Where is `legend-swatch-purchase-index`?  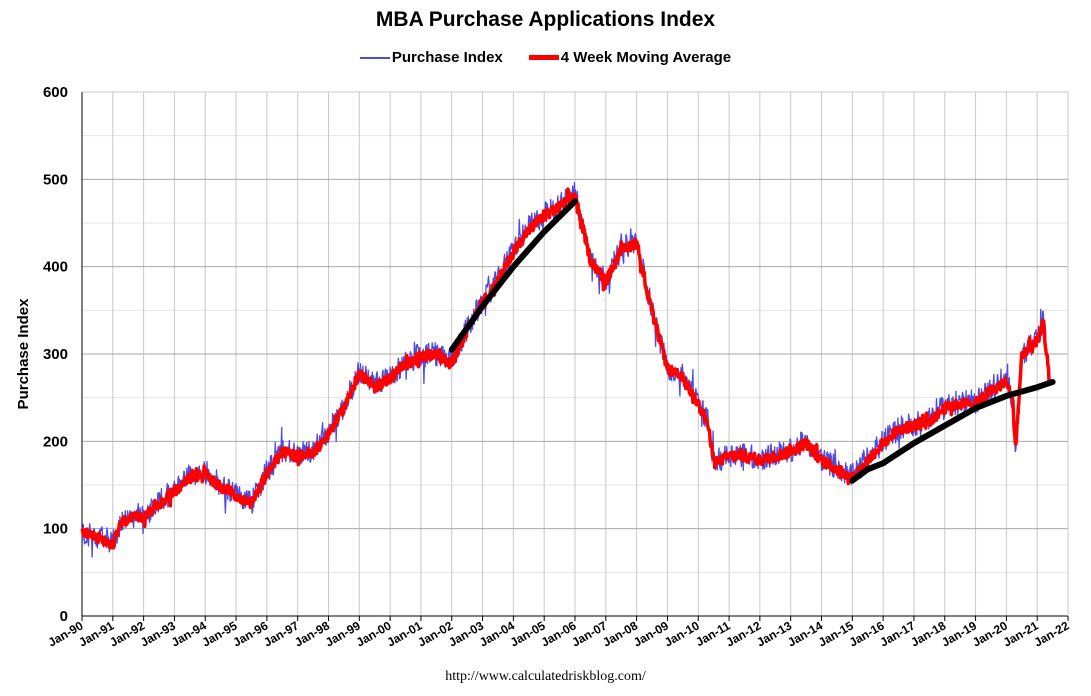 legend-swatch-purchase-index is located at coordinates (374, 57).